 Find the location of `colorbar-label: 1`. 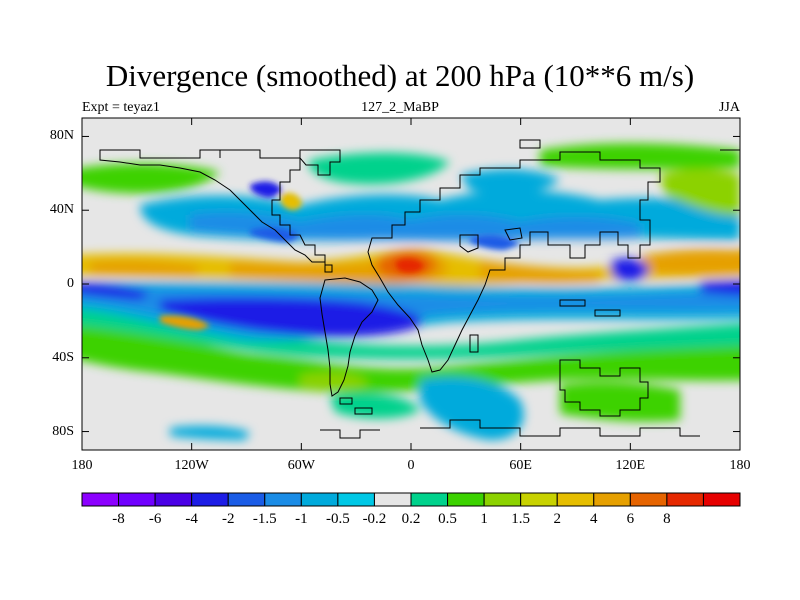

colorbar-label: 1 is located at coordinates (484, 519).